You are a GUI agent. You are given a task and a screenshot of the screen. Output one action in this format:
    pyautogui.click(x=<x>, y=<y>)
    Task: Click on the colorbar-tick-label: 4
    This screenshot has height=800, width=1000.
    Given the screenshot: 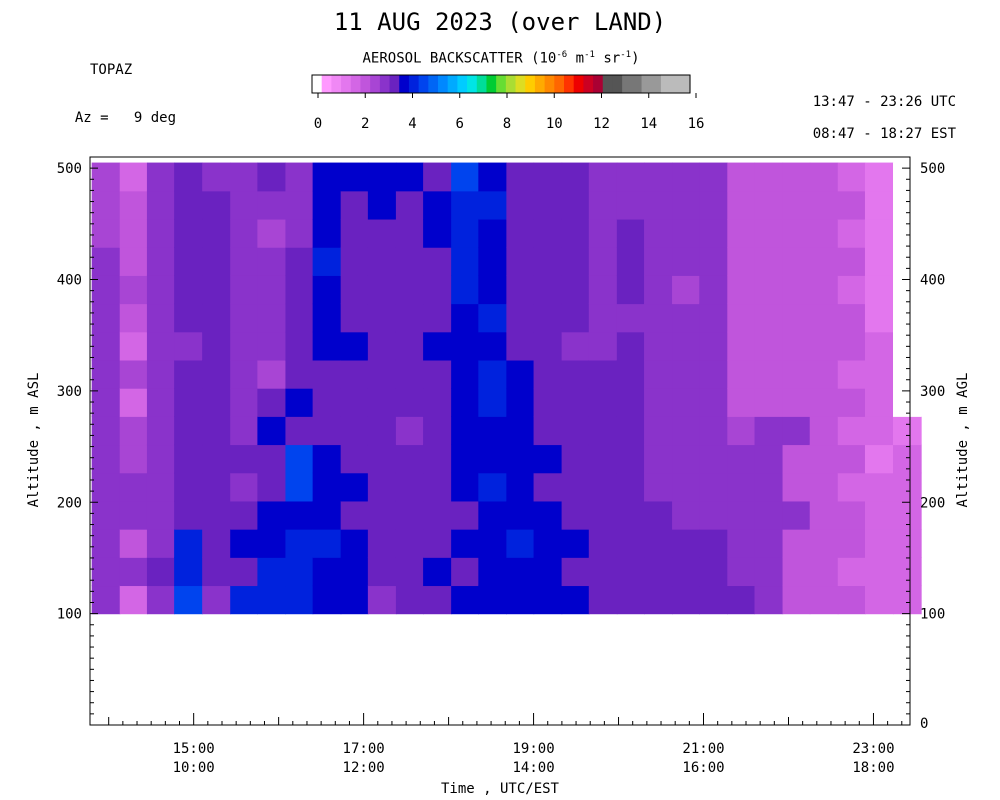 What is the action you would take?
    pyautogui.click(x=412, y=124)
    